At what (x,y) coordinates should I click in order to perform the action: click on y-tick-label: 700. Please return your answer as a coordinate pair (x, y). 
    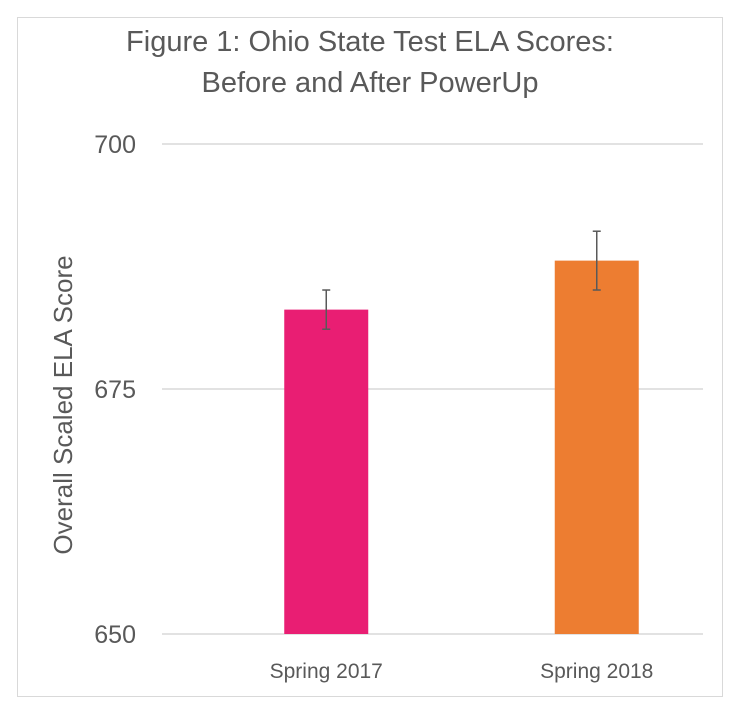
    Looking at the image, I should click on (115, 145).